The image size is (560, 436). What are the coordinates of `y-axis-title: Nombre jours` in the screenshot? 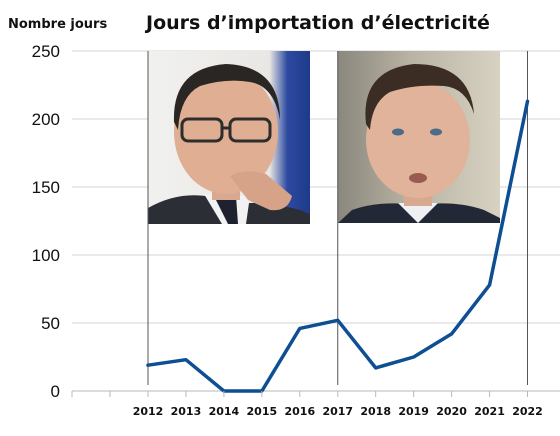 It's located at (57, 24).